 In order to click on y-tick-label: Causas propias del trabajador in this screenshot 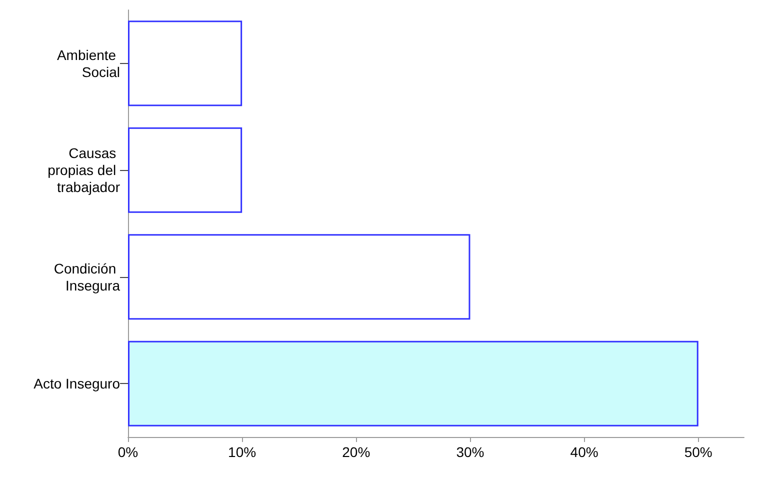, I will do `click(84, 170)`.